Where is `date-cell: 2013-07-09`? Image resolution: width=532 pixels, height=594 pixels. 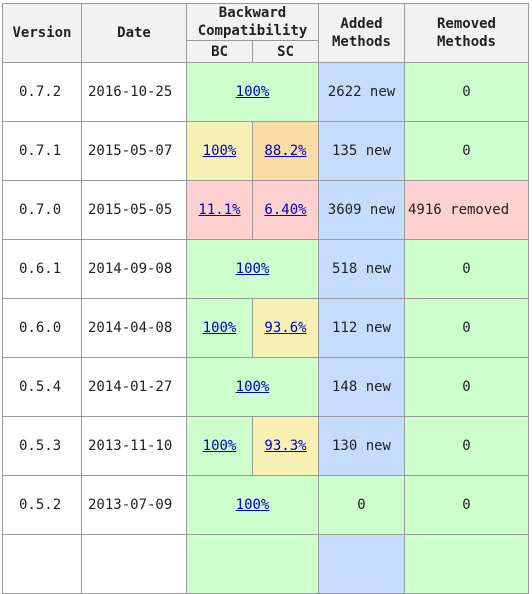
date-cell: 2013-07-09 is located at coordinates (134, 505).